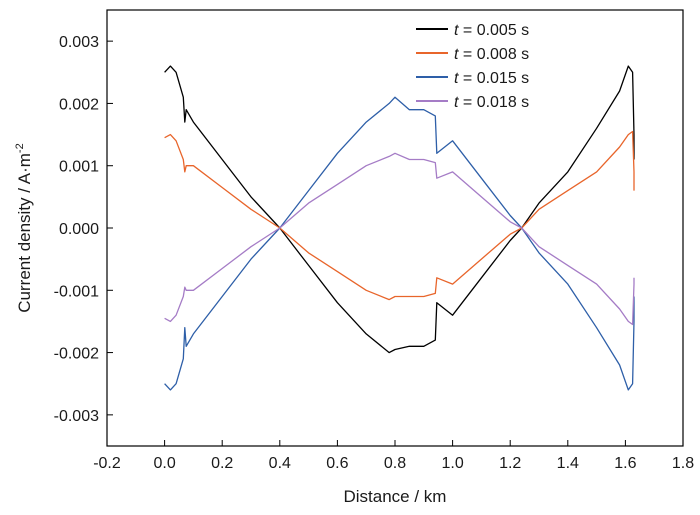 The height and width of the screenshot is (515, 700). Describe the element at coordinates (452, 463) in the screenshot. I see `x-tick-label: 1.0` at that location.